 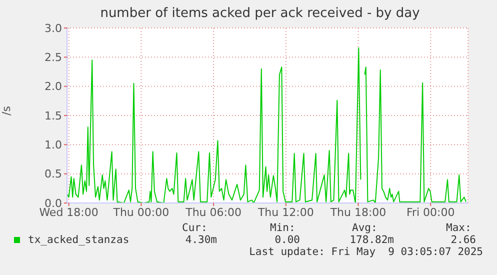 What do you see at coordinates (6, 111) in the screenshot?
I see `y-axis-title: /s` at bounding box center [6, 111].